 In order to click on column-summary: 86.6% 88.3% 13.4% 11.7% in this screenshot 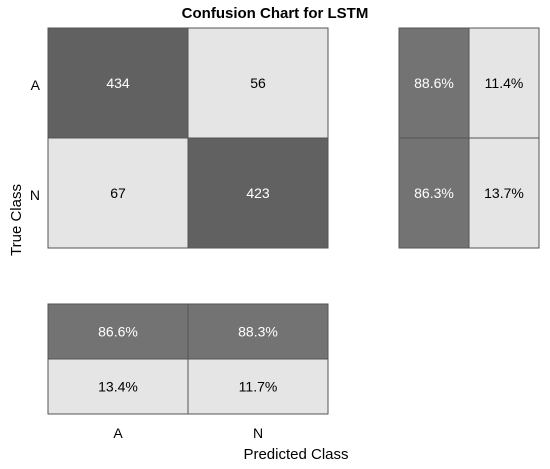, I will do `click(188, 359)`.